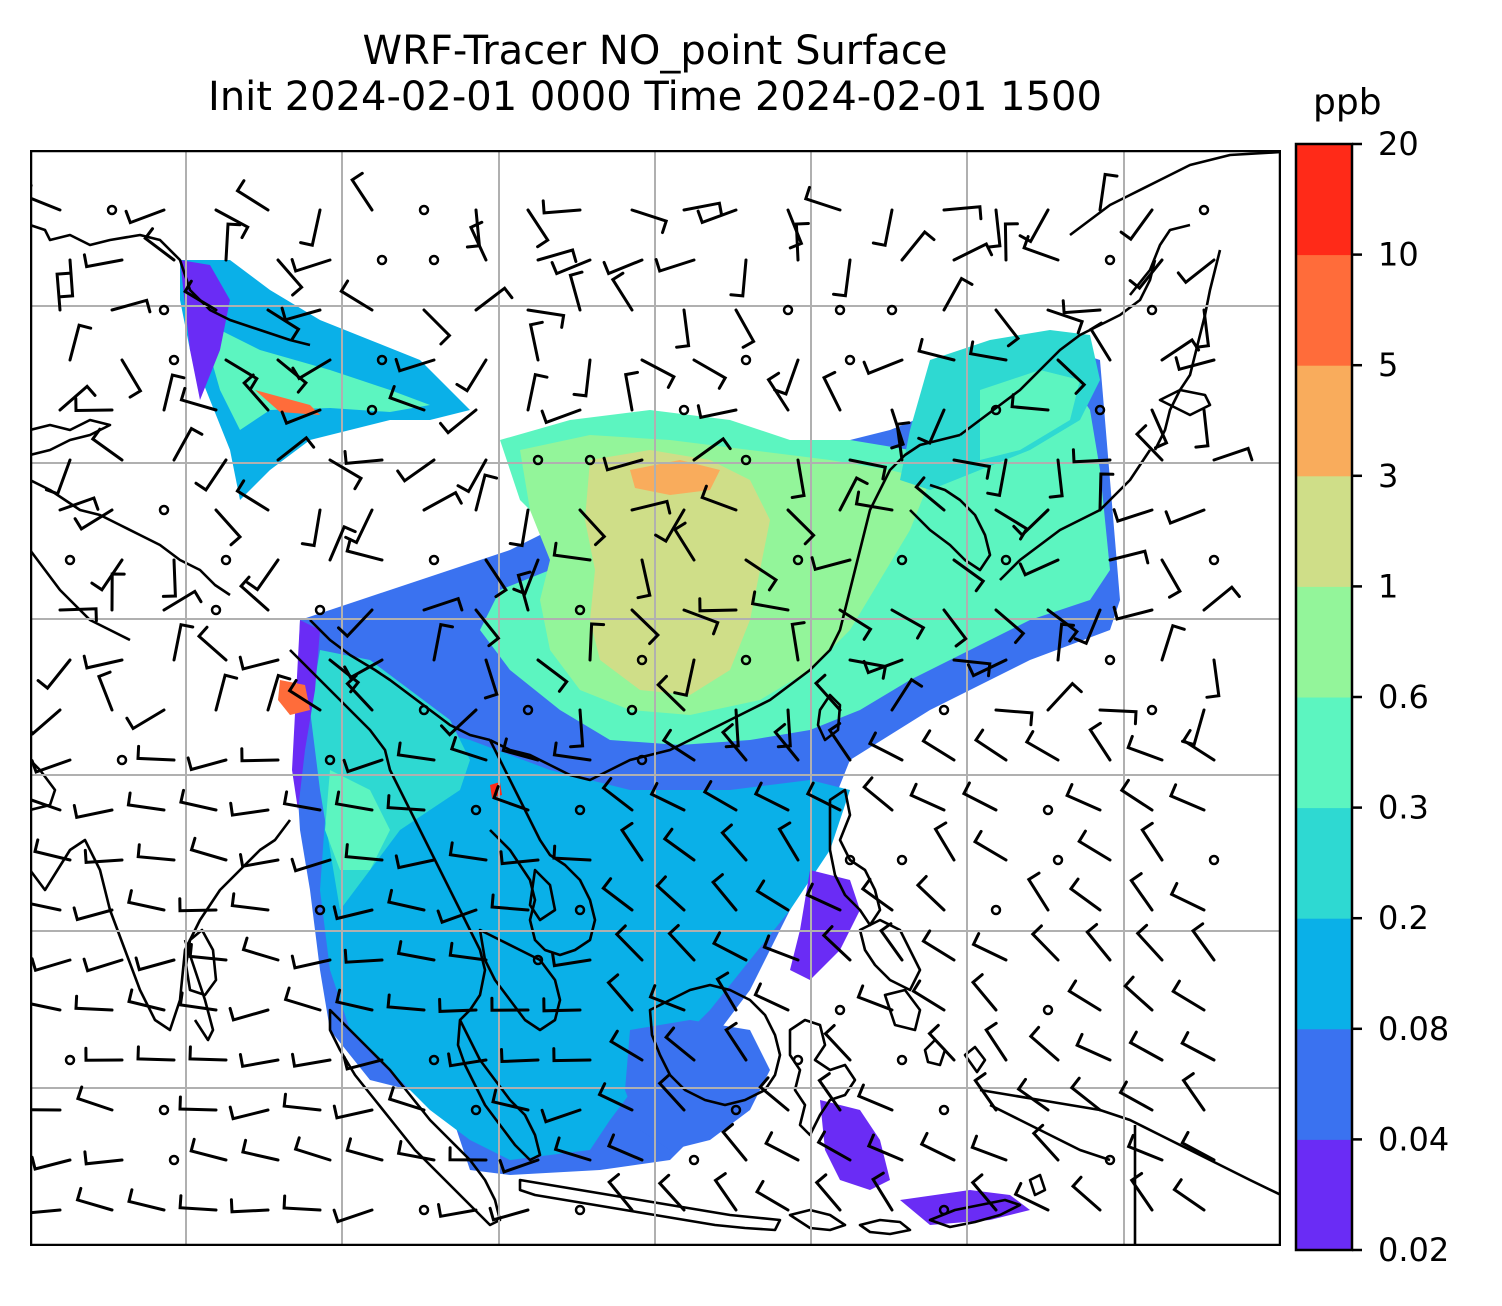 This screenshot has height=1306, width=1502. Describe the element at coordinates (1413, 1250) in the screenshot. I see `colorbar-tick-label: 0.02` at that location.